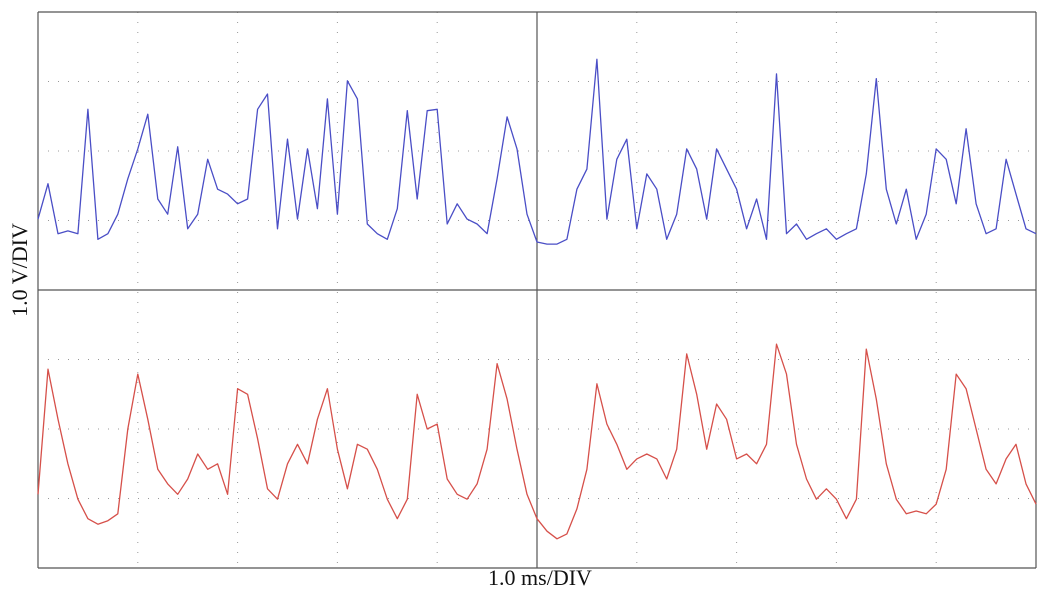 The width and height of the screenshot is (1038, 592). What do you see at coordinates (540, 577) in the screenshot?
I see `x-axis-label: 1.0 ms/DIV` at bounding box center [540, 577].